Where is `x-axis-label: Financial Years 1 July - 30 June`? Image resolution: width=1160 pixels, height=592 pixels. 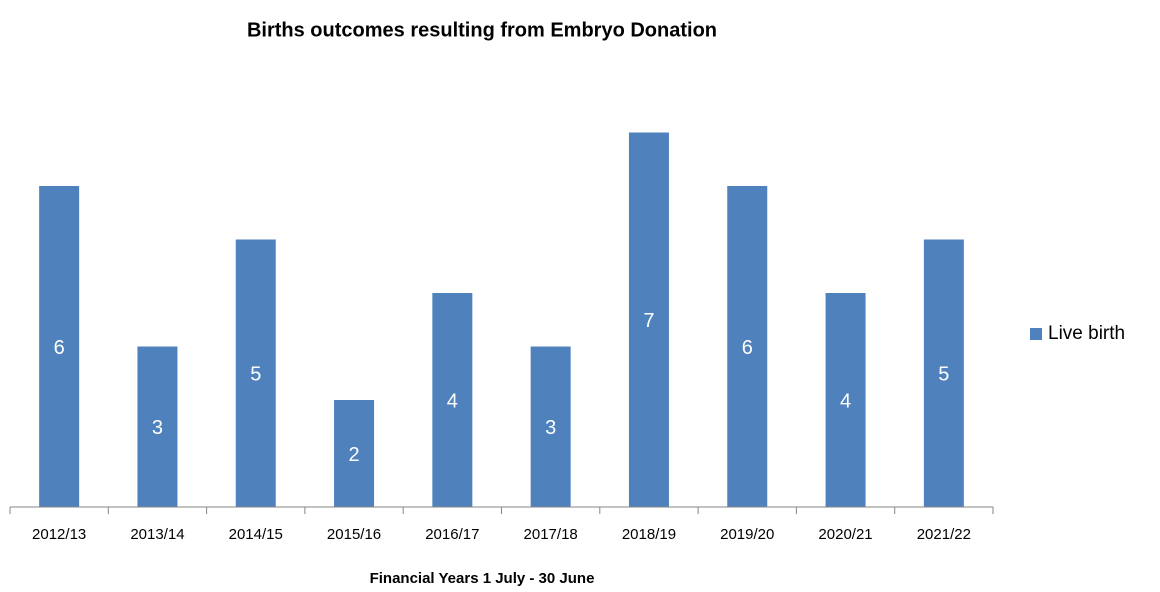
x-axis-label: Financial Years 1 July - 30 June is located at coordinates (482, 578).